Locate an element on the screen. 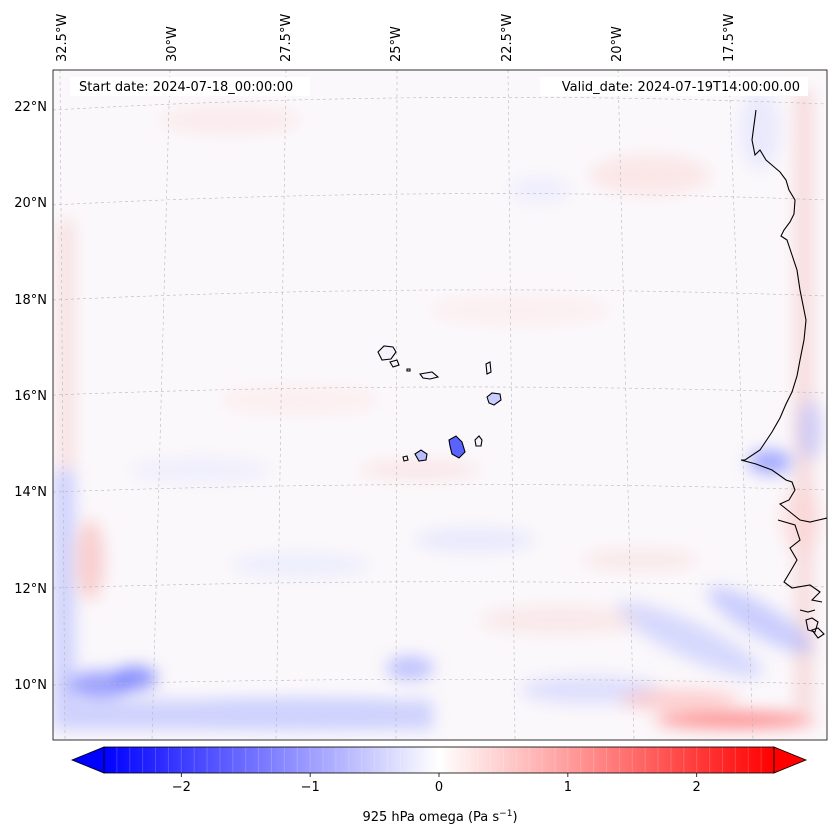  colorbar-tick-label: 0 is located at coordinates (439, 787).